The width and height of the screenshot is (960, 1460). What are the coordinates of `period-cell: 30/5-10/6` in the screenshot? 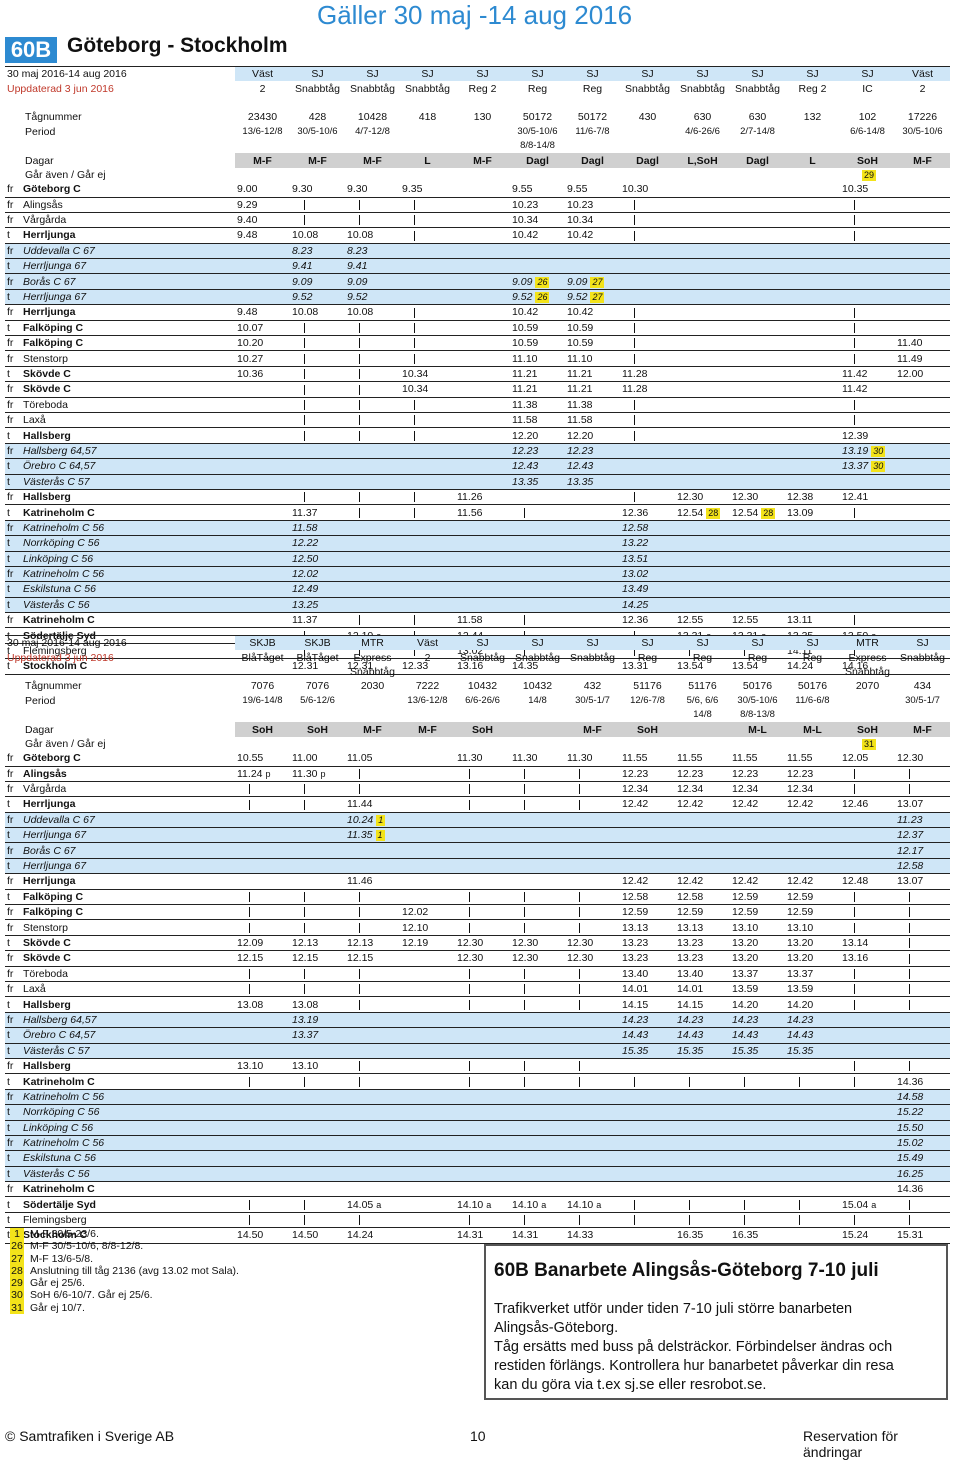 It's located at (922, 131).